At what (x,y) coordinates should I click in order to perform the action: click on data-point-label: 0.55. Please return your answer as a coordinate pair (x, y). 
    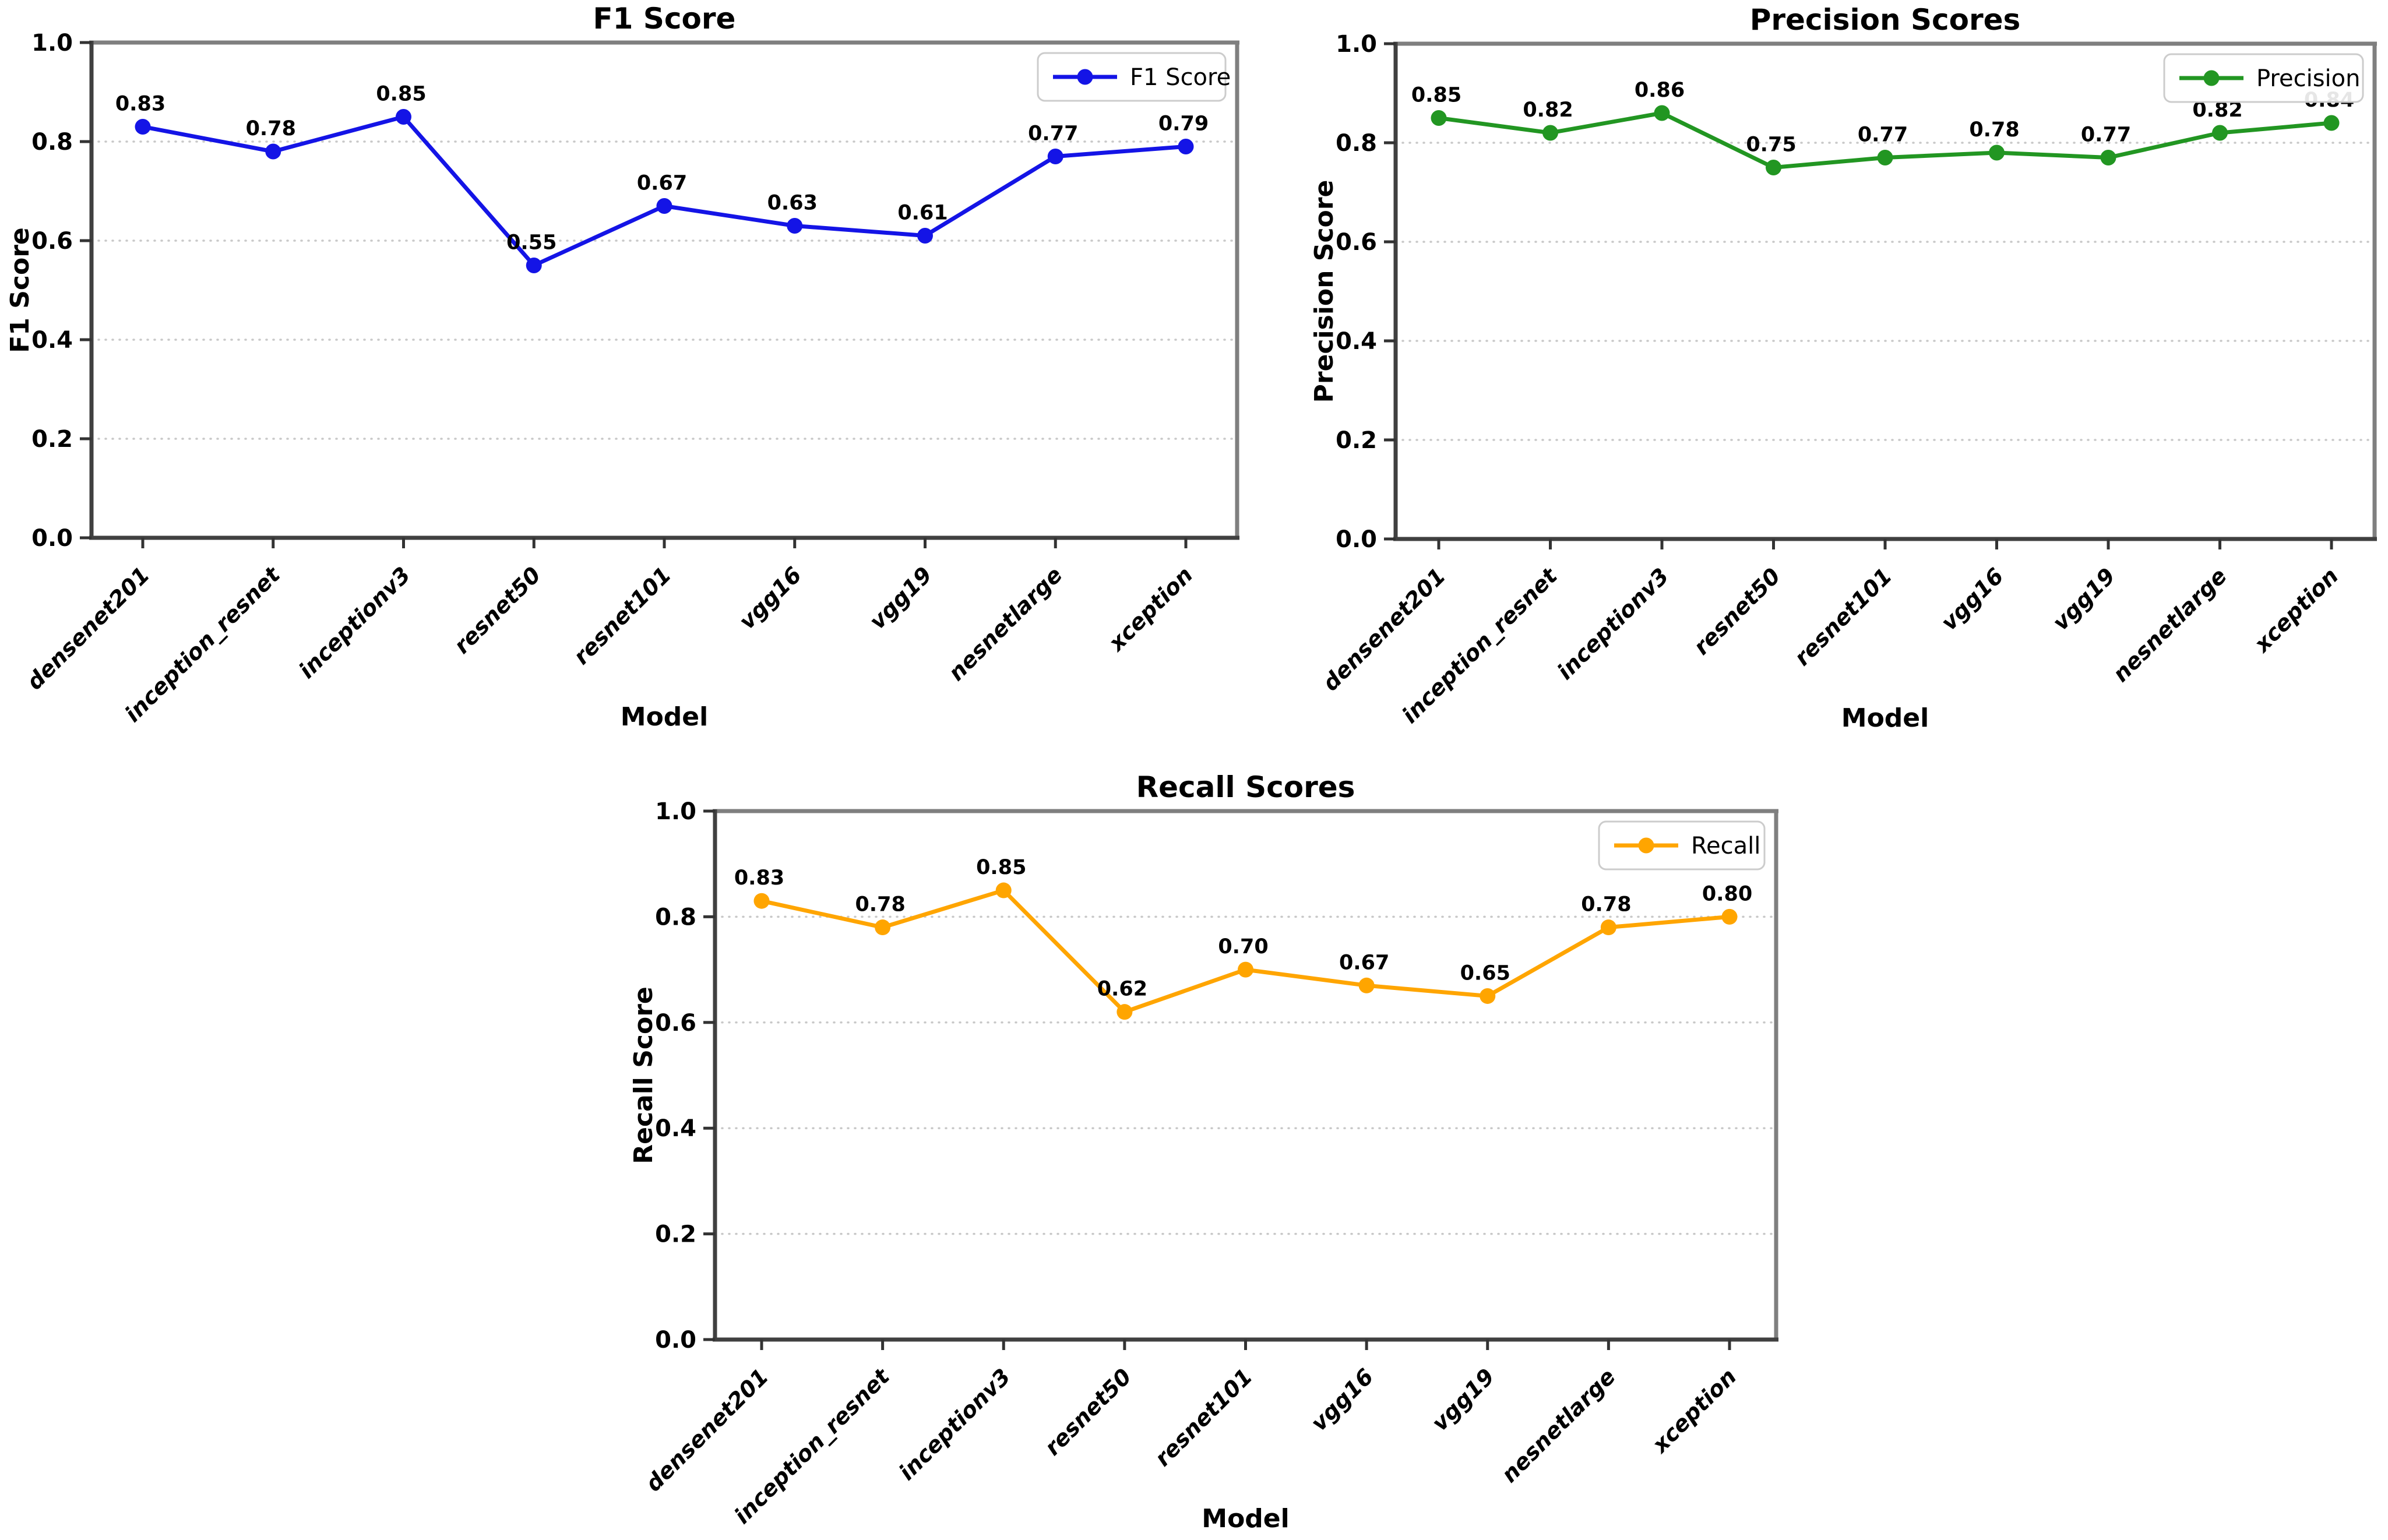
    Looking at the image, I should click on (531, 243).